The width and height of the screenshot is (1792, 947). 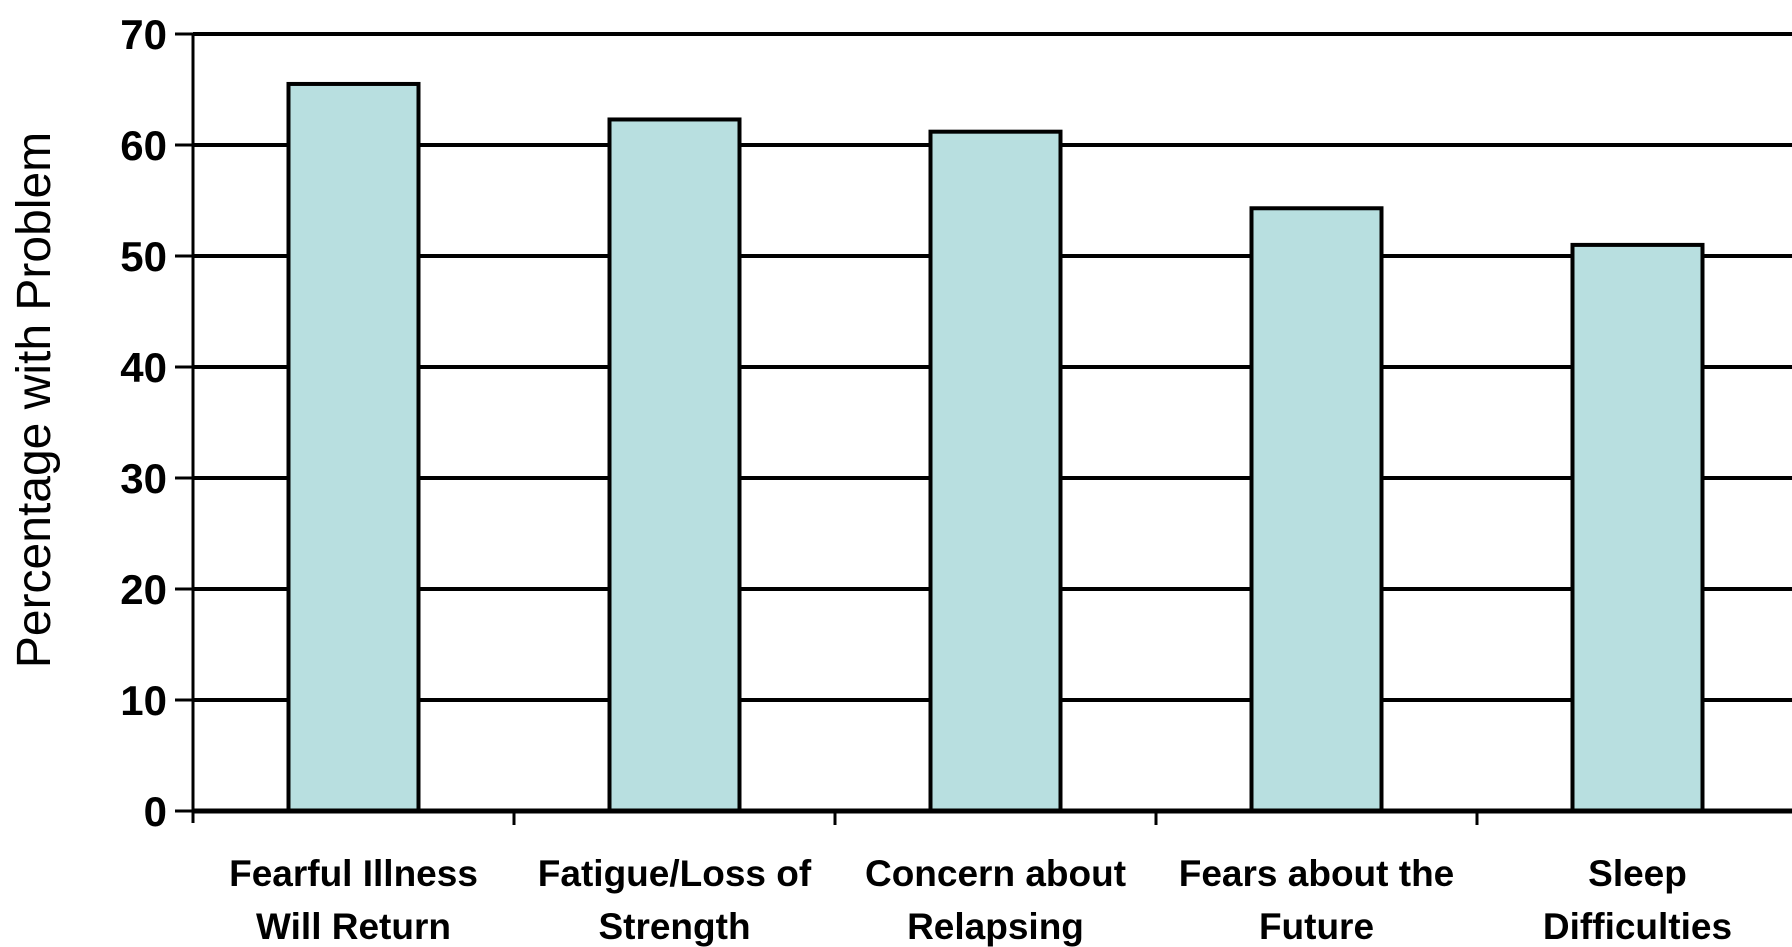 I want to click on x-category-label: Difficulties, so click(x=1637, y=926).